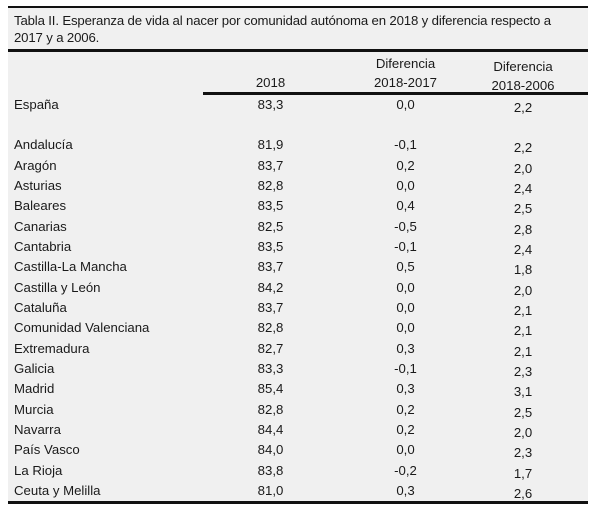 Image resolution: width=600 pixels, height=511 pixels. I want to click on diff-2017: 0,5, so click(405, 267).